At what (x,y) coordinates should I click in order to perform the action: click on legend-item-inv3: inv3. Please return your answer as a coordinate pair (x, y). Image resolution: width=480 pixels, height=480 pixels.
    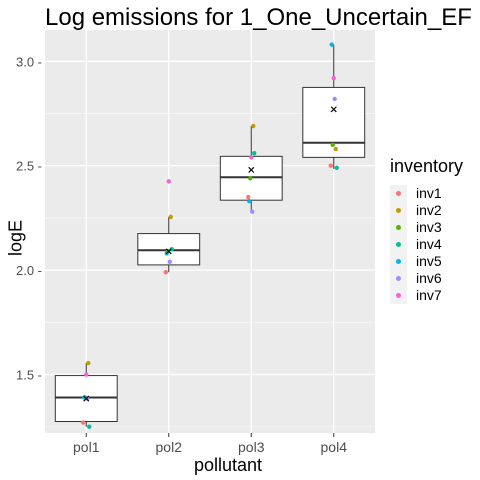
    Looking at the image, I should click on (426, 227).